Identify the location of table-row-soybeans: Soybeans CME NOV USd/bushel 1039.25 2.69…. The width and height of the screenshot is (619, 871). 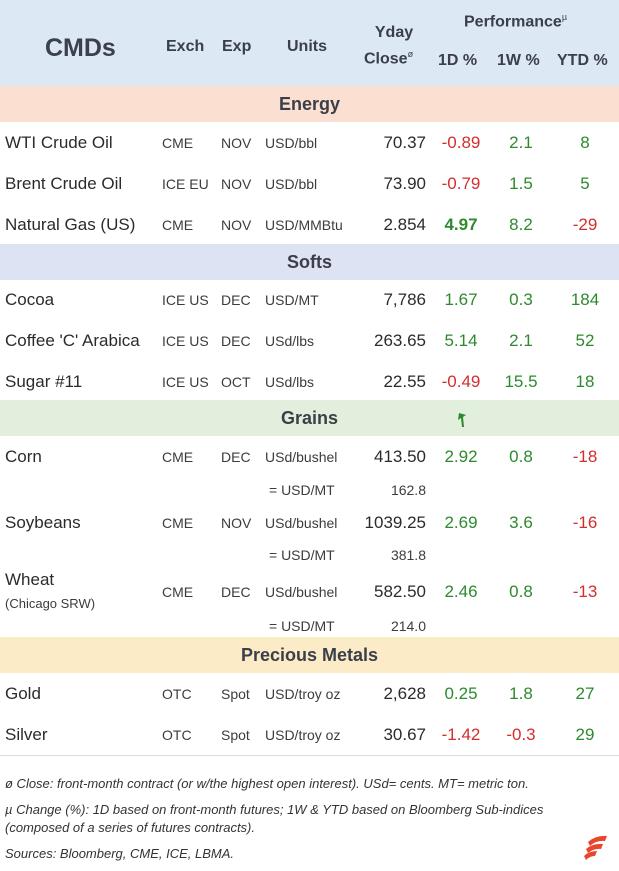
(309, 523).